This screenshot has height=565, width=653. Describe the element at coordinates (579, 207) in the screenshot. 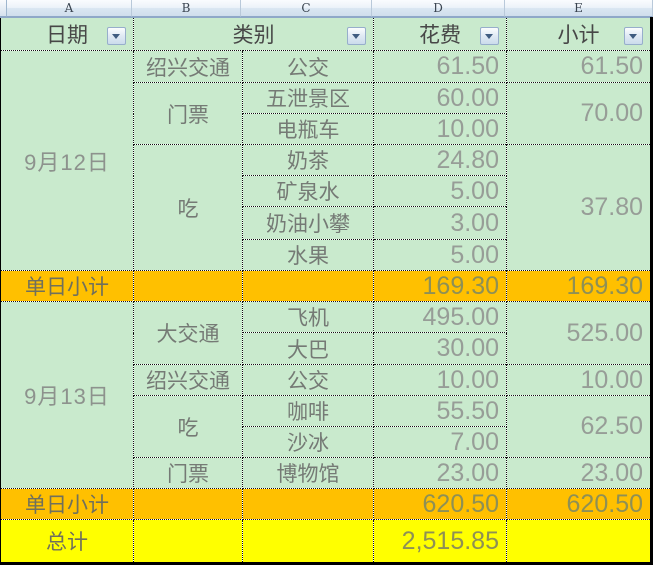

I see `amount-cell: 37.80` at that location.